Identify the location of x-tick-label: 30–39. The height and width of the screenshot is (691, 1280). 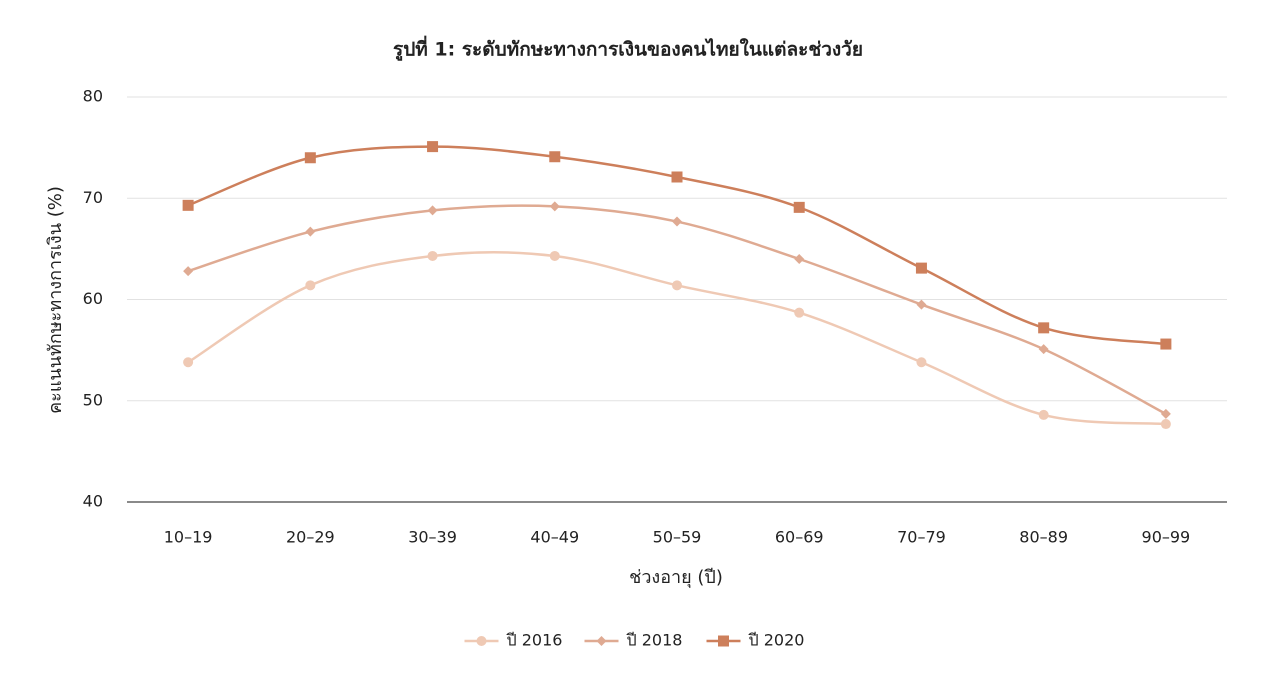
(432, 537).